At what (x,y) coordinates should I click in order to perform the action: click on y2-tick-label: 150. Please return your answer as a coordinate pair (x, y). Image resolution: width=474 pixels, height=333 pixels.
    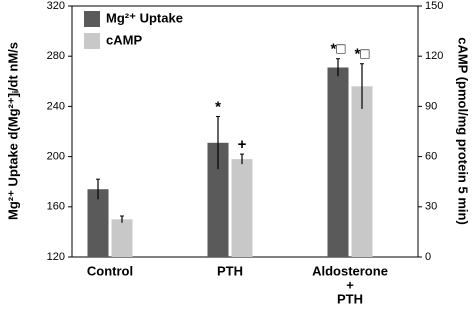
    Looking at the image, I should click on (434, 6).